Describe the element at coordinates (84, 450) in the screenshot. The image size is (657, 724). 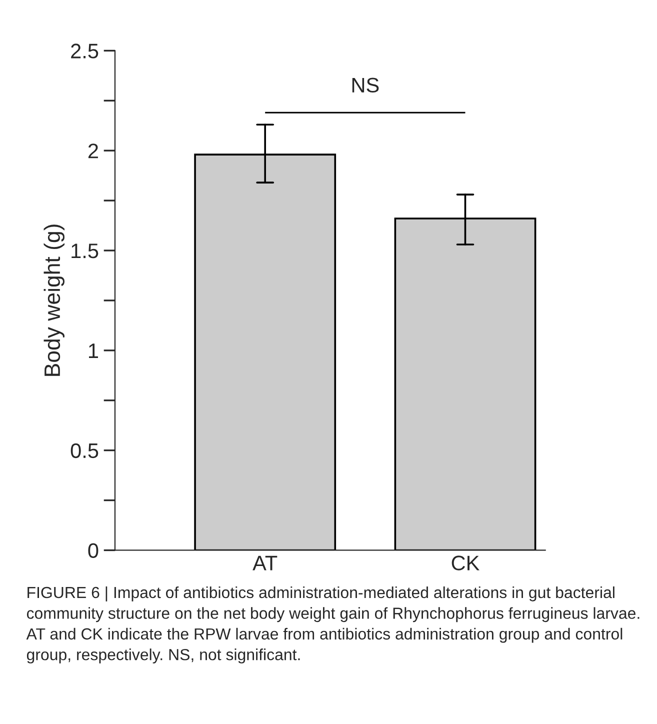
I see `y-tick-label: 0.5` at that location.